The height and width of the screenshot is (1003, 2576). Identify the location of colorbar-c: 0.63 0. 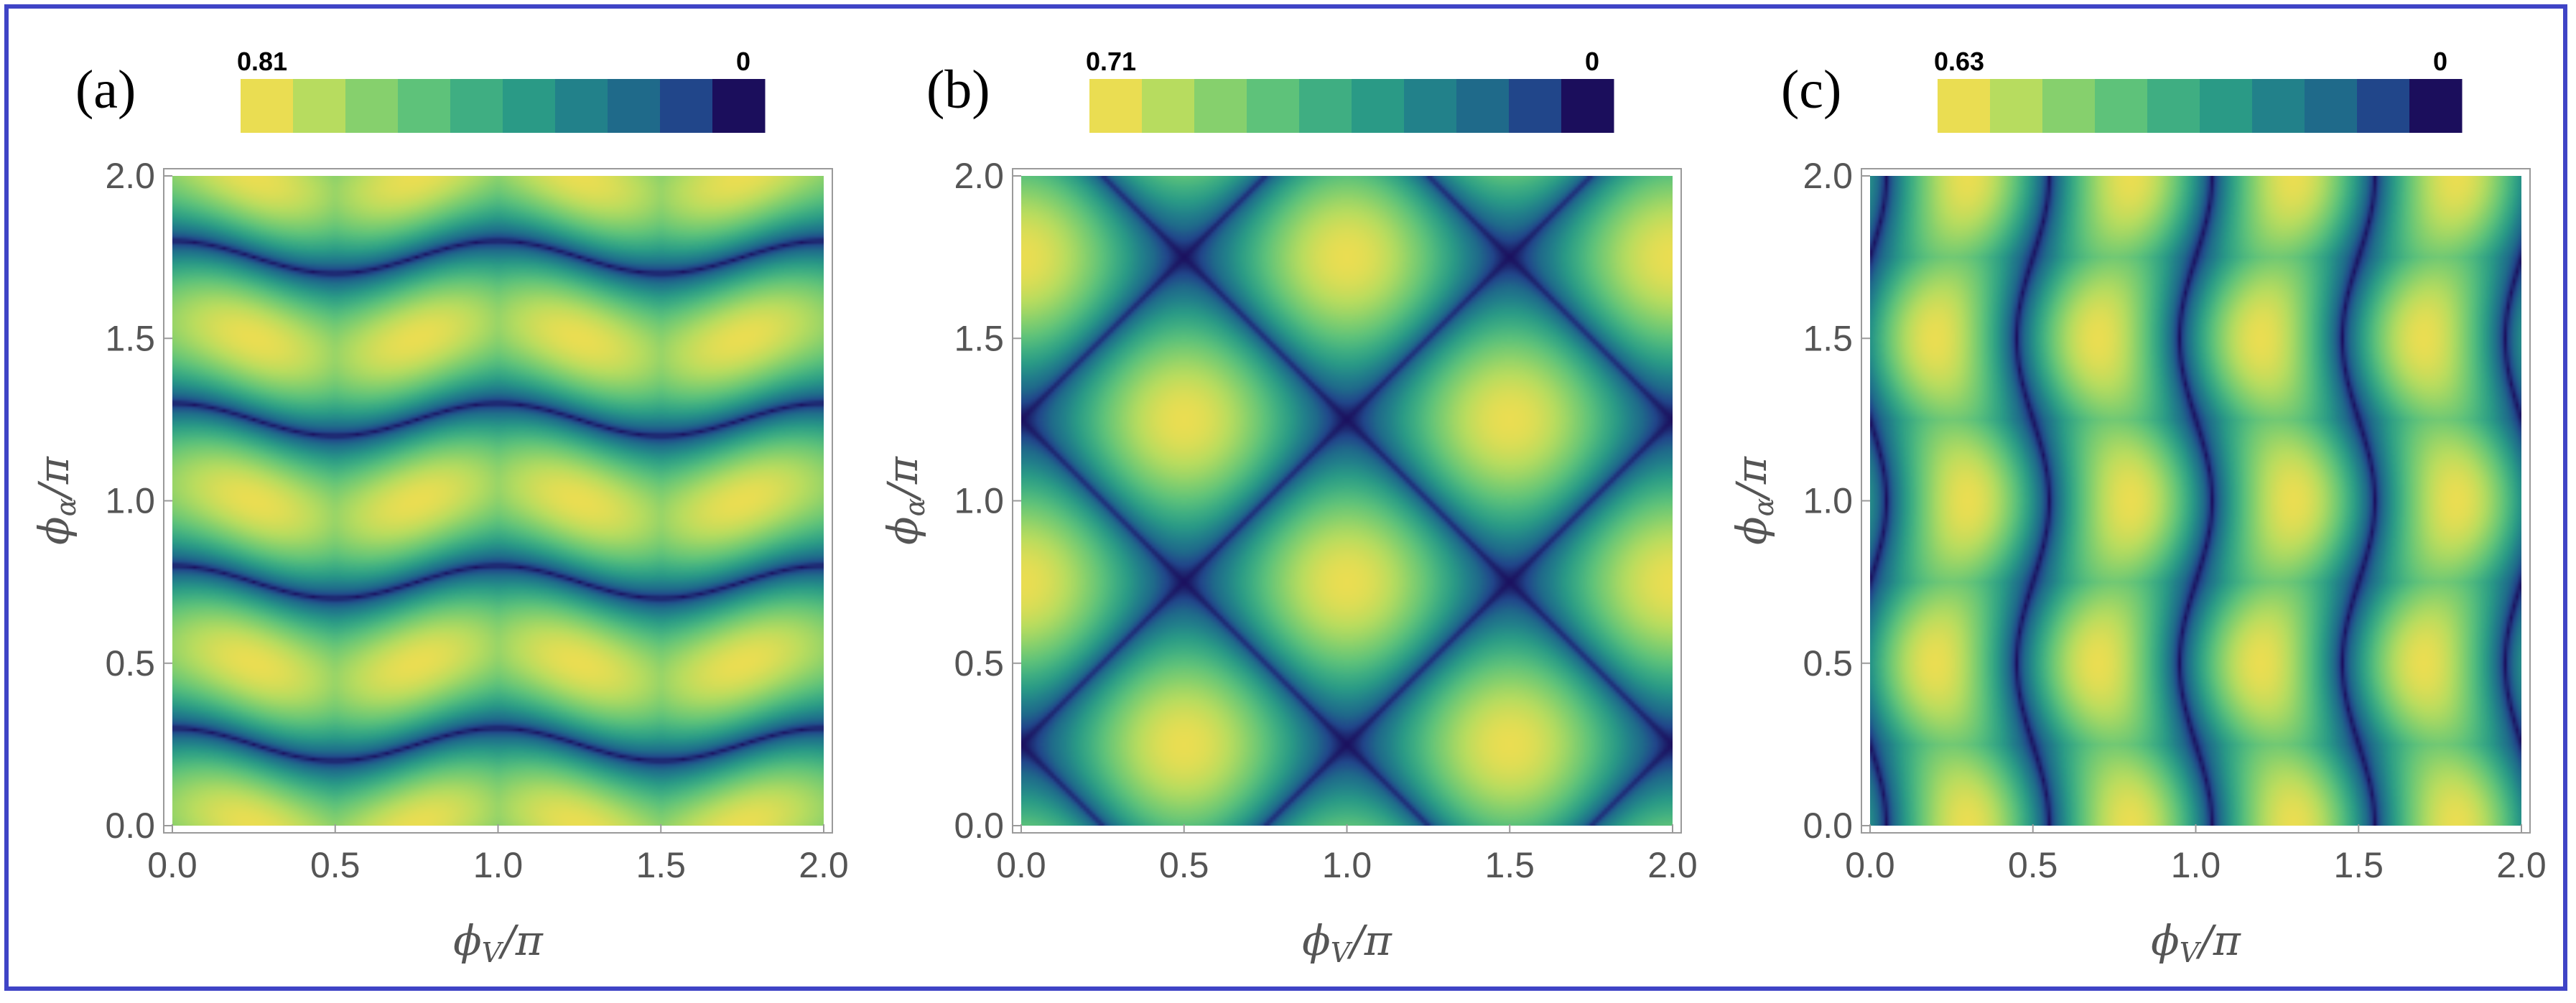
(2198, 90).